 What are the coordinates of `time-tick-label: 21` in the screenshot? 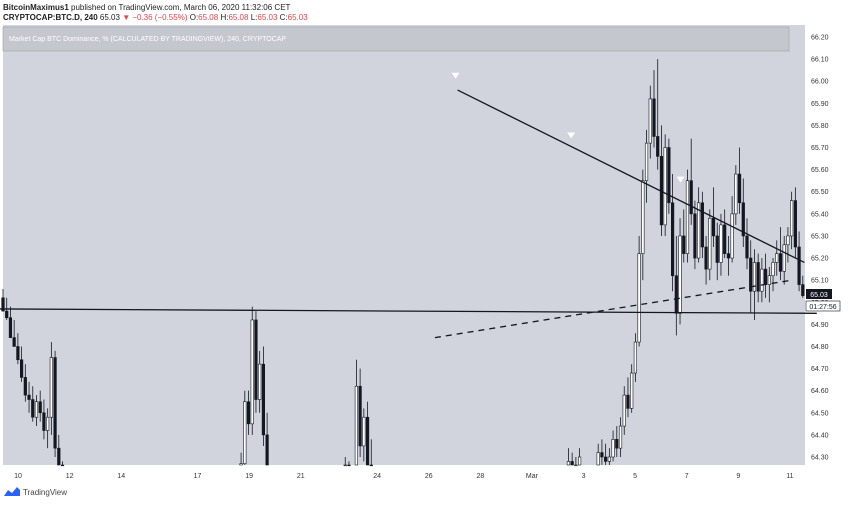 It's located at (301, 476).